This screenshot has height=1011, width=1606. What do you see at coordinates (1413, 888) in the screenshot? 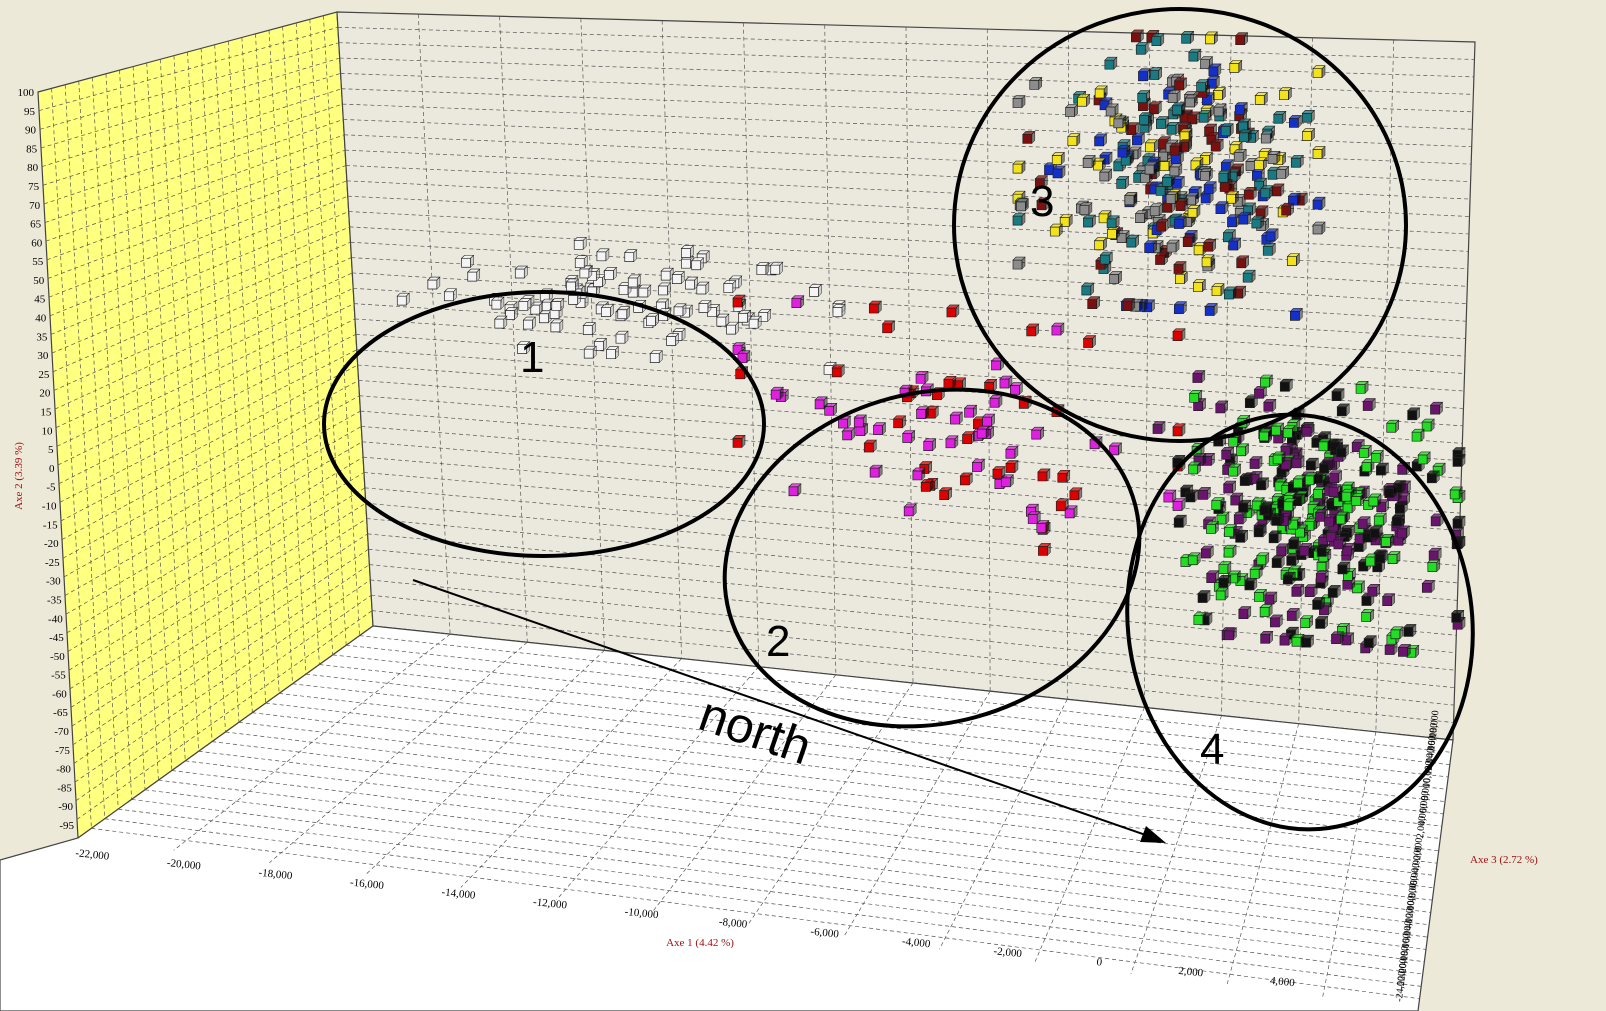
I see `axe3-tick-label: -8,000` at bounding box center [1413, 888].